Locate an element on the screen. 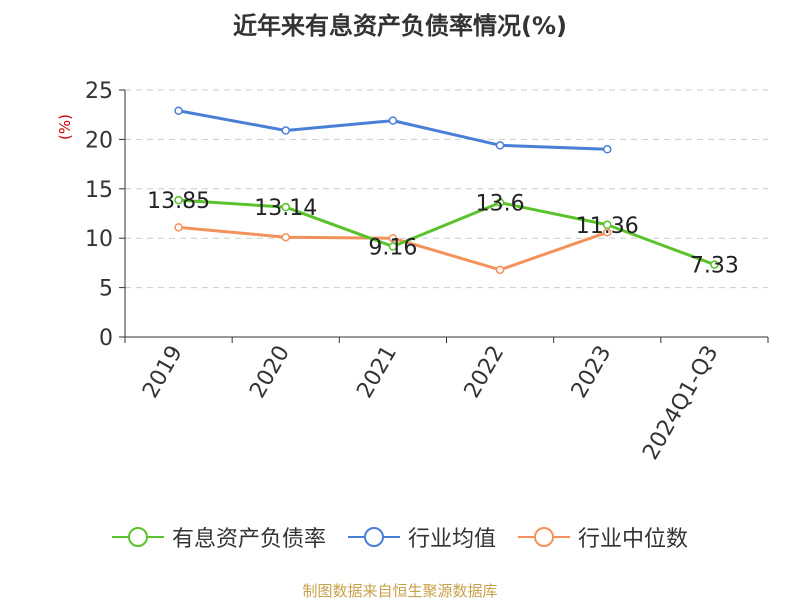 This screenshot has width=800, height=601. y-tick-label: 10 is located at coordinates (99, 239).